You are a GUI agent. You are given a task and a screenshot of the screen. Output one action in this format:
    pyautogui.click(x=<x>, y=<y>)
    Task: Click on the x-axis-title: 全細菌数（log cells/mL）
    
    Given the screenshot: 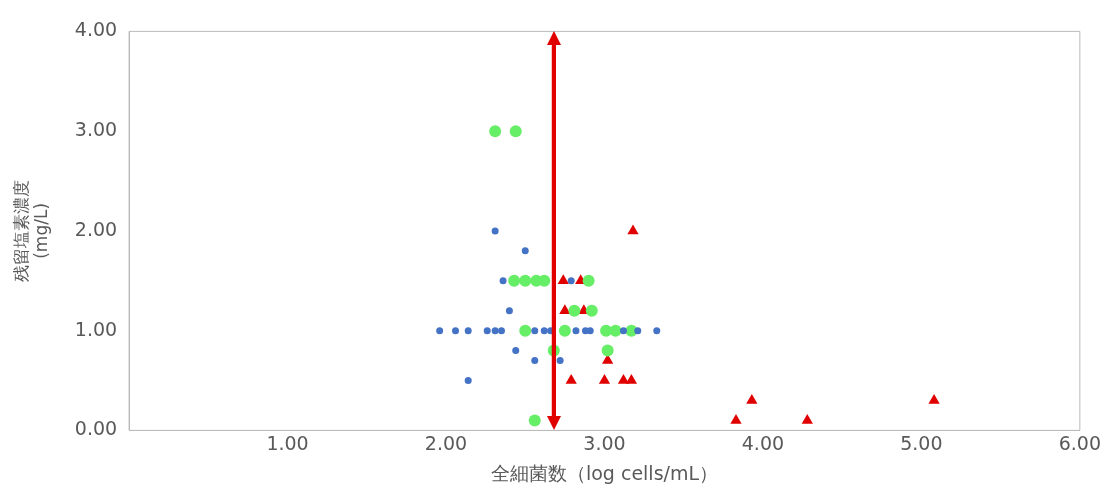 What is the action you would take?
    pyautogui.click(x=604, y=472)
    